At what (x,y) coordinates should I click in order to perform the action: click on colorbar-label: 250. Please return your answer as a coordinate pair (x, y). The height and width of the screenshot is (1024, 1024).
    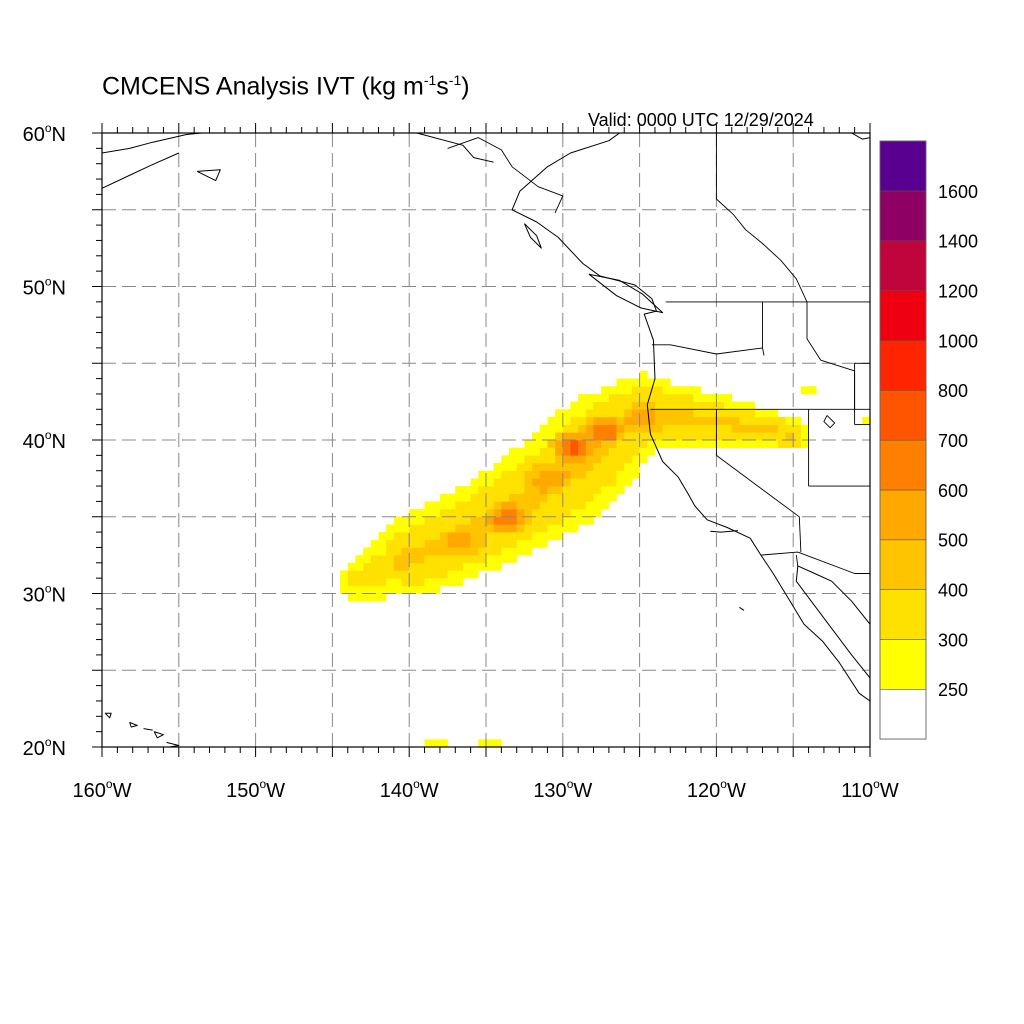
    Looking at the image, I should click on (953, 690).